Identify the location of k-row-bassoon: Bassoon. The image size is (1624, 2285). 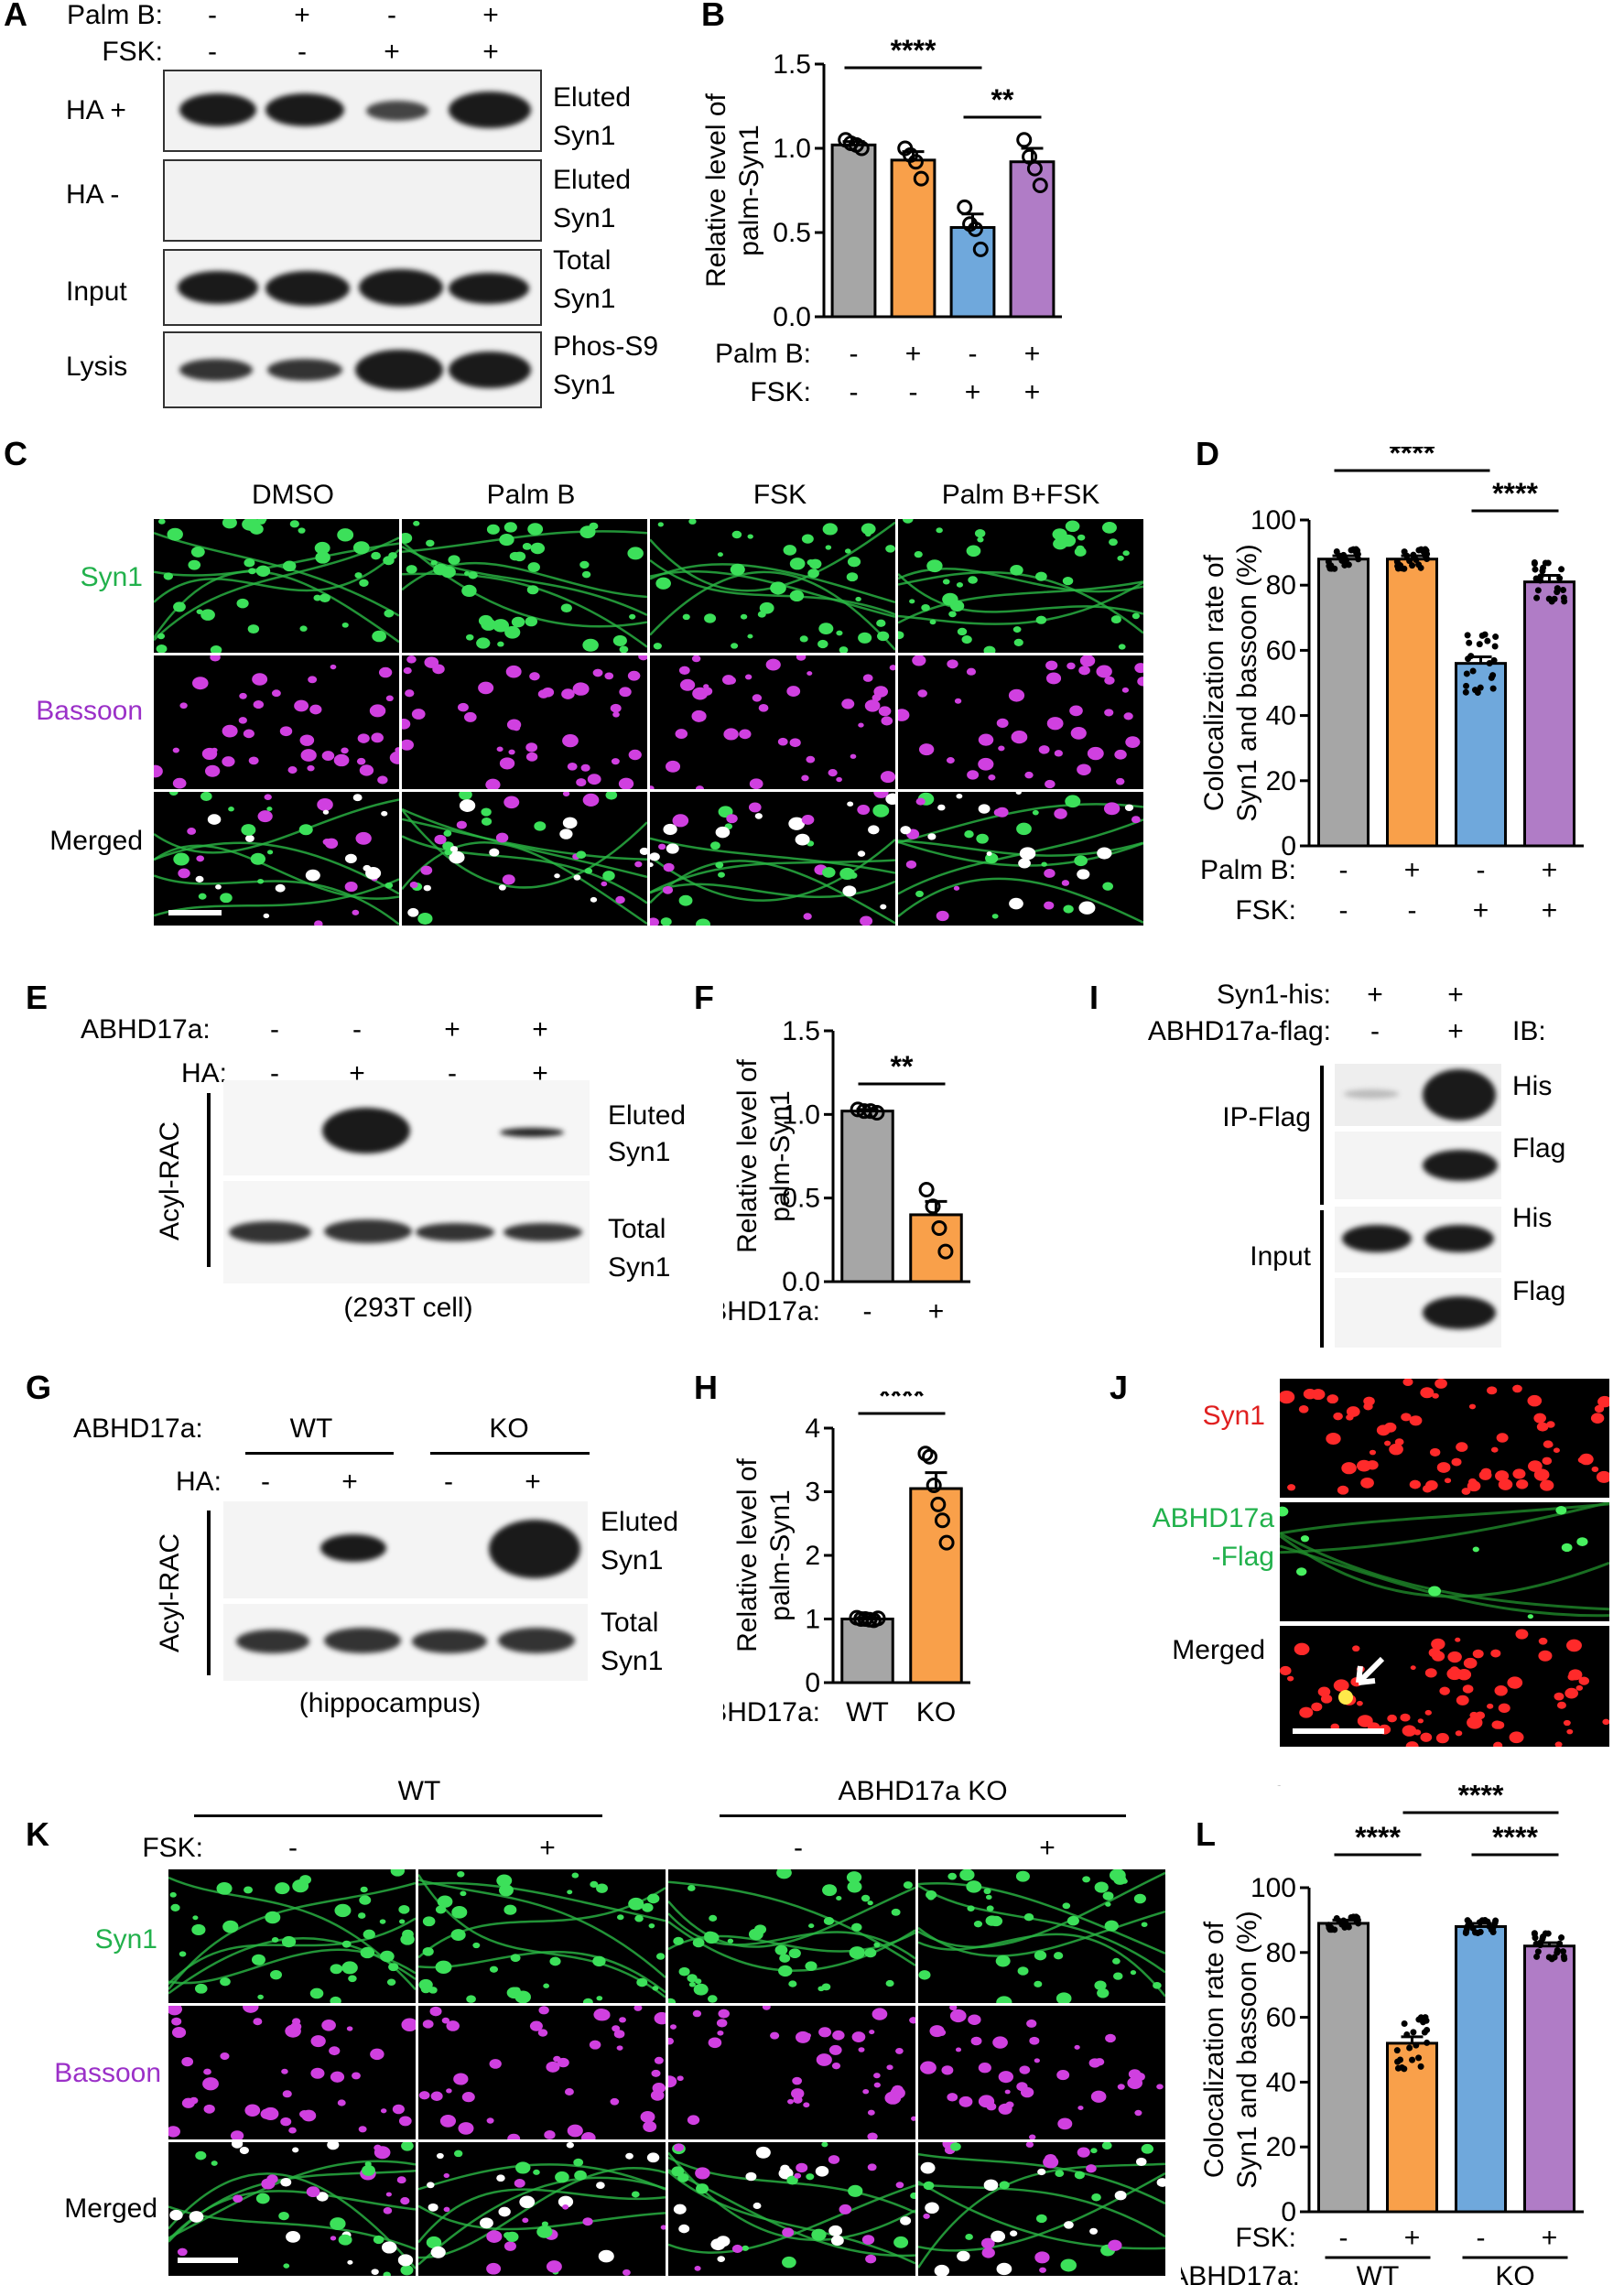
(107, 2073).